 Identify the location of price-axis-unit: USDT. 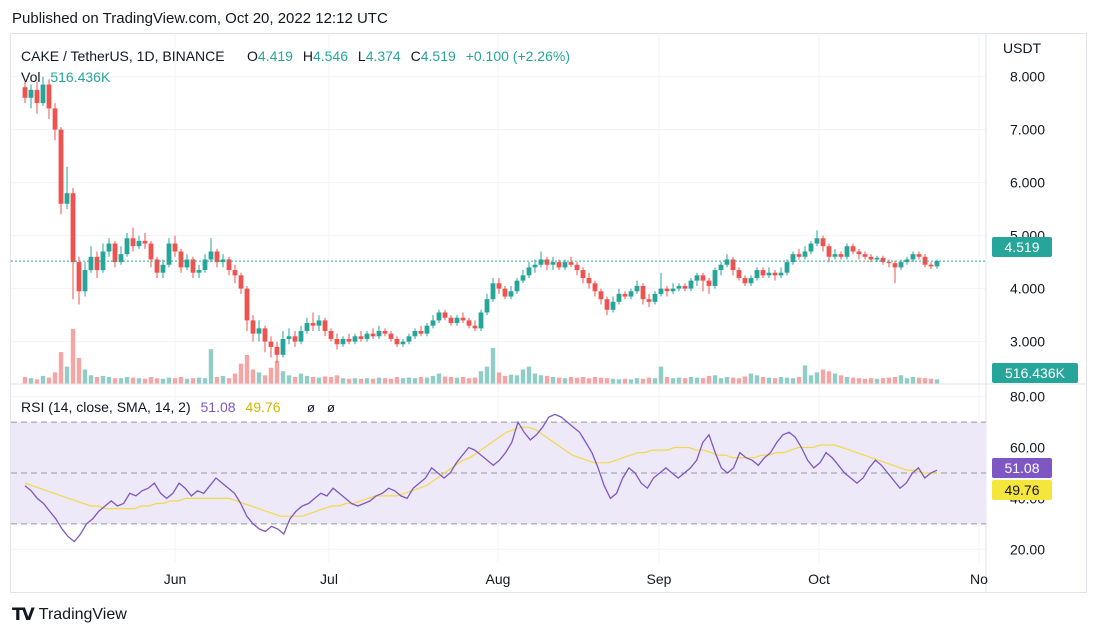
(1022, 48).